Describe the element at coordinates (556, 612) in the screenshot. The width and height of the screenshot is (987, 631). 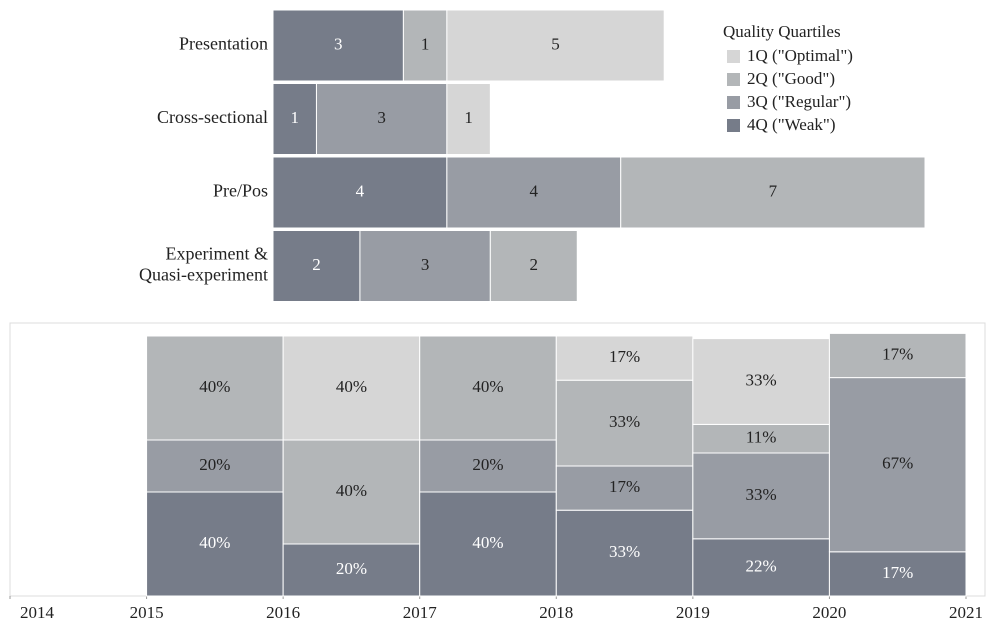
I see `x-tick-label: 2018` at that location.